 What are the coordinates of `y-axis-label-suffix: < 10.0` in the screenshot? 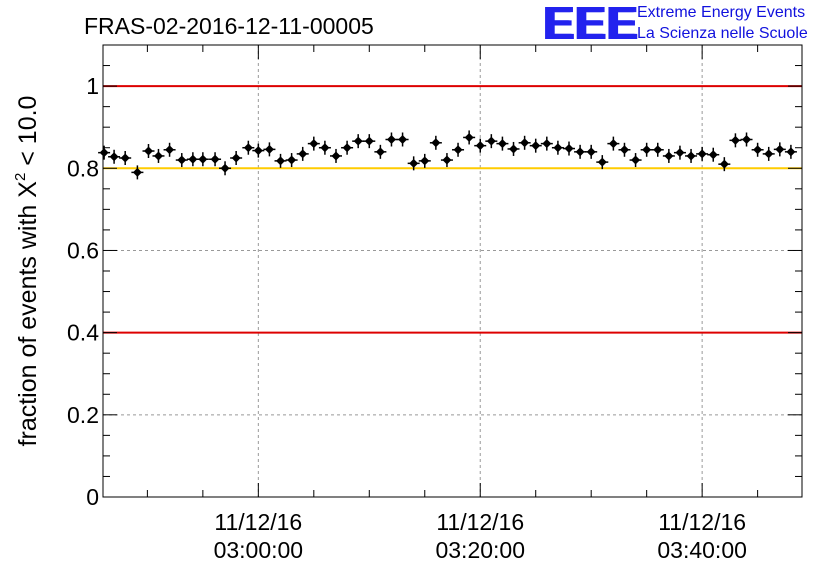 It's located at (28, 134).